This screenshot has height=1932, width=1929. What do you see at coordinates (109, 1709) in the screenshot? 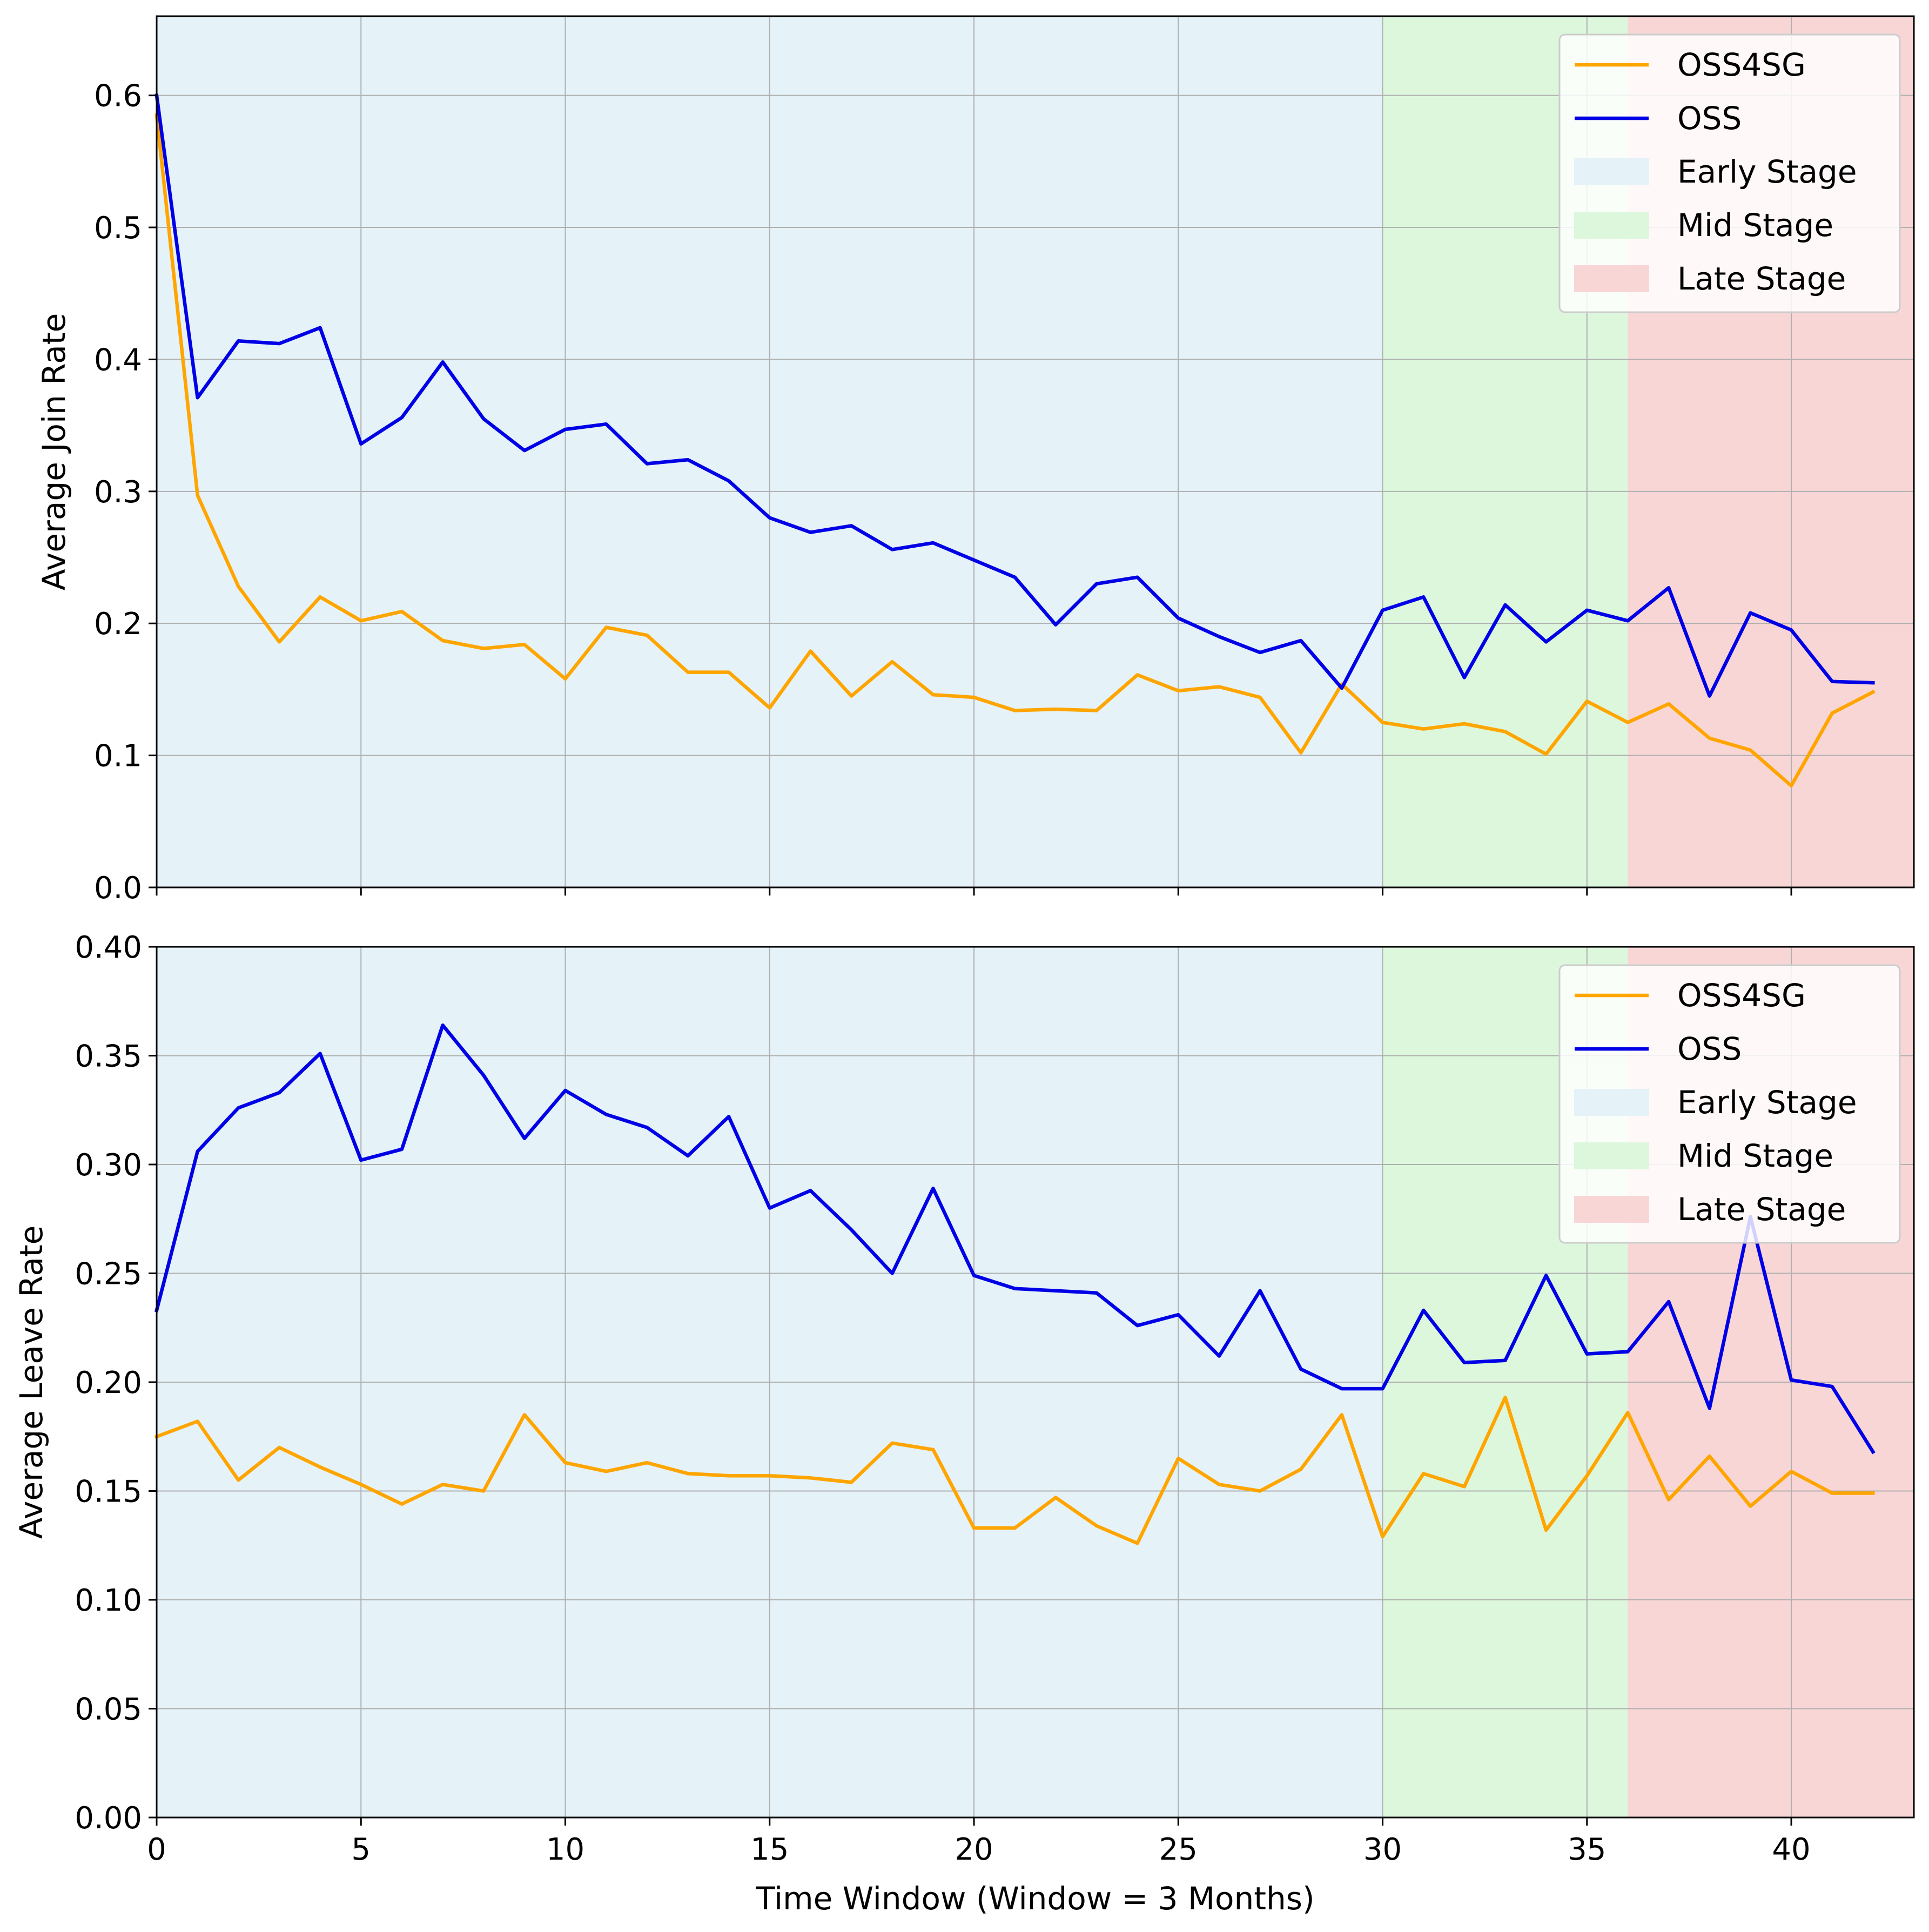
I see `y-tick-label: 0.05` at bounding box center [109, 1709].